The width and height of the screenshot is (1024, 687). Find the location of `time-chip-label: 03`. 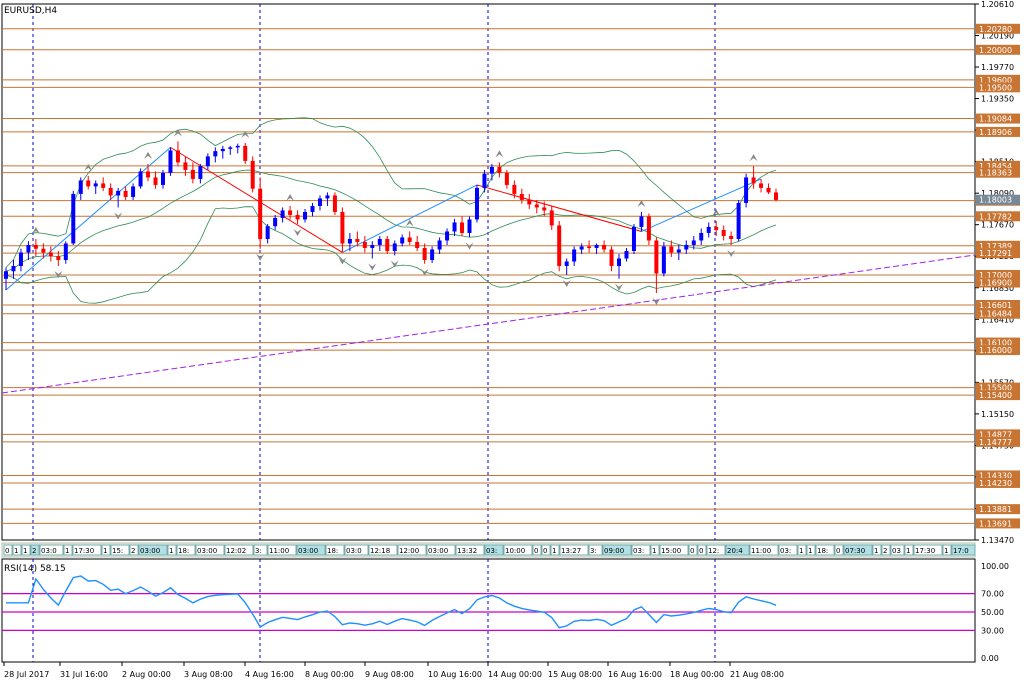

time-chip-label: 03 is located at coordinates (896, 551).